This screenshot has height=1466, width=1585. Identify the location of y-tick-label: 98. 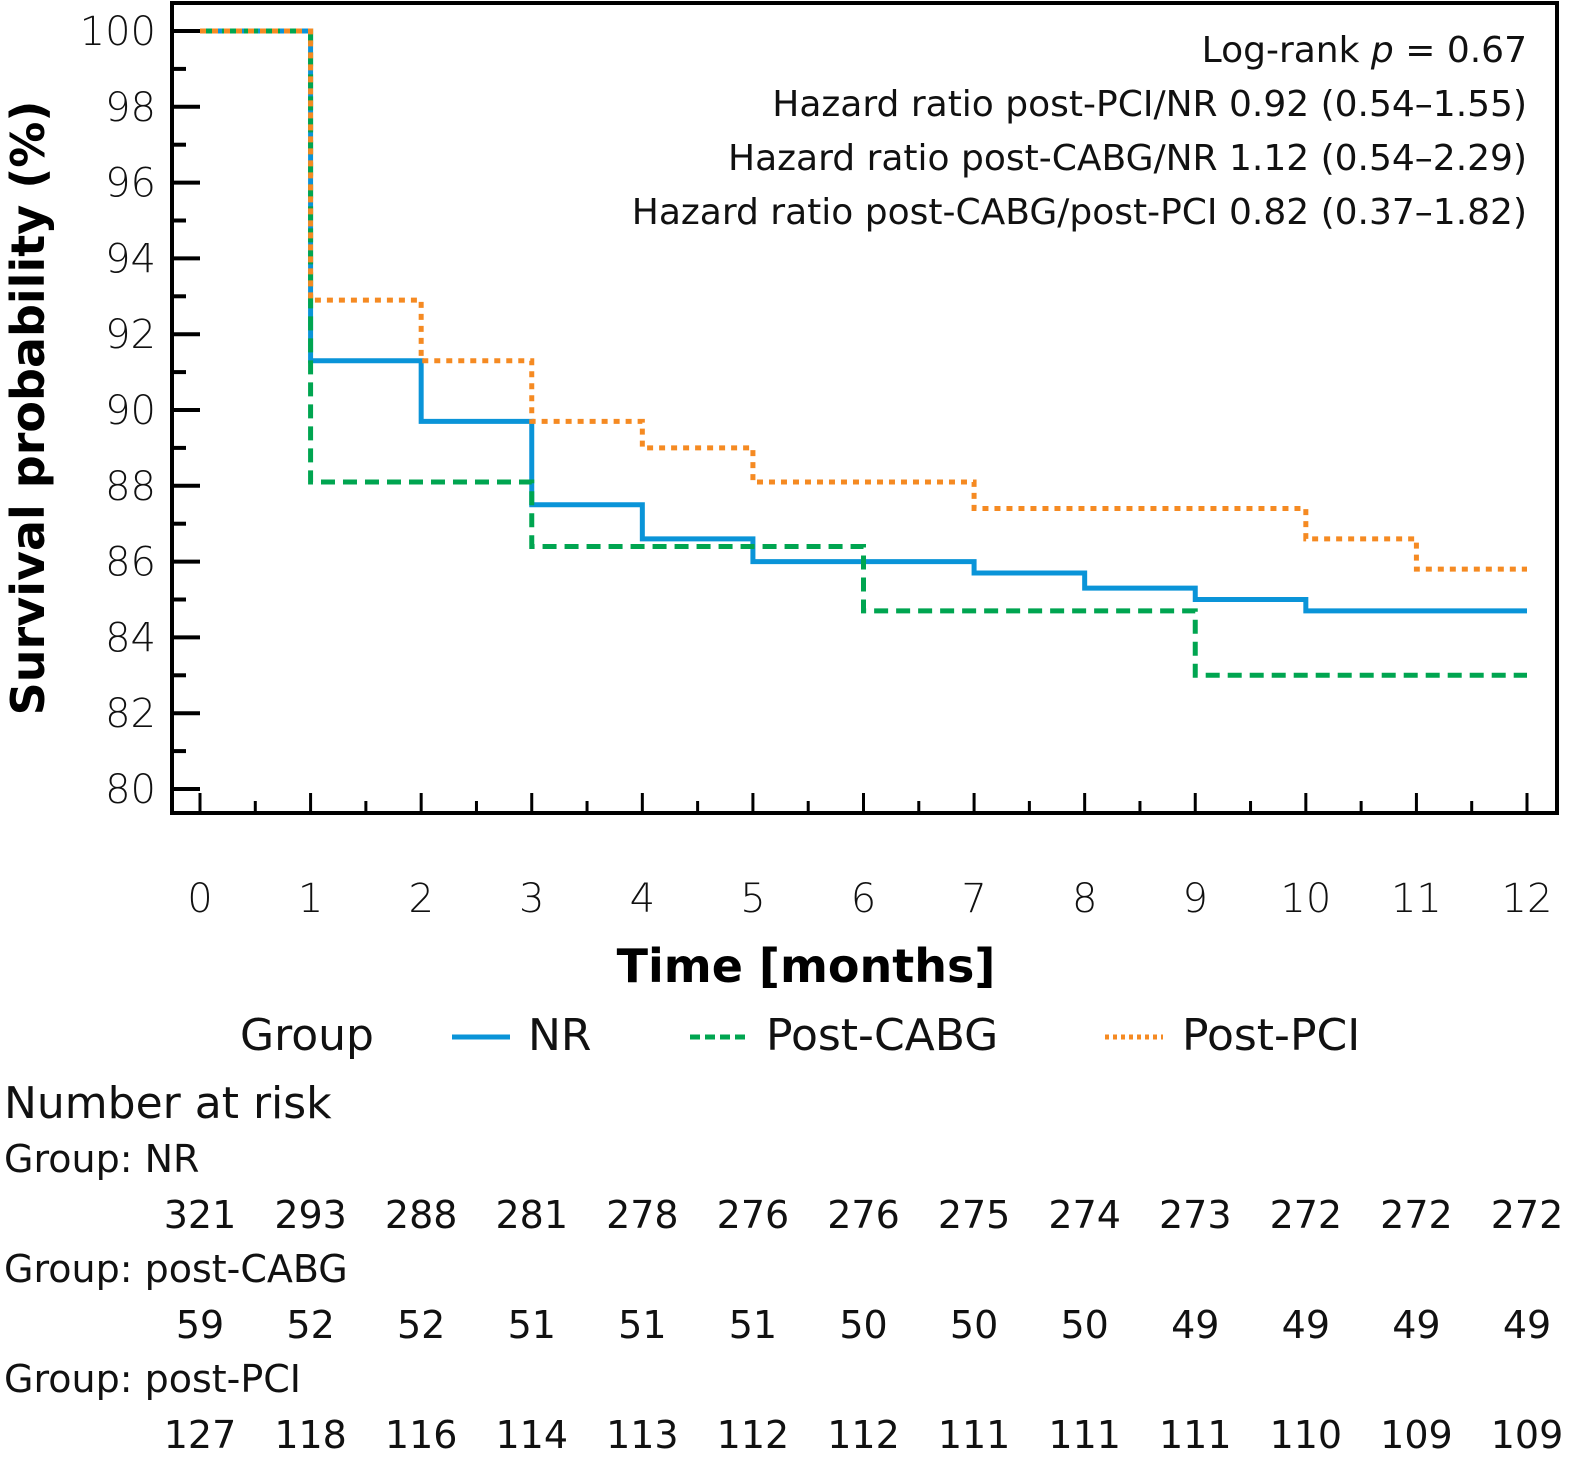
(130, 108).